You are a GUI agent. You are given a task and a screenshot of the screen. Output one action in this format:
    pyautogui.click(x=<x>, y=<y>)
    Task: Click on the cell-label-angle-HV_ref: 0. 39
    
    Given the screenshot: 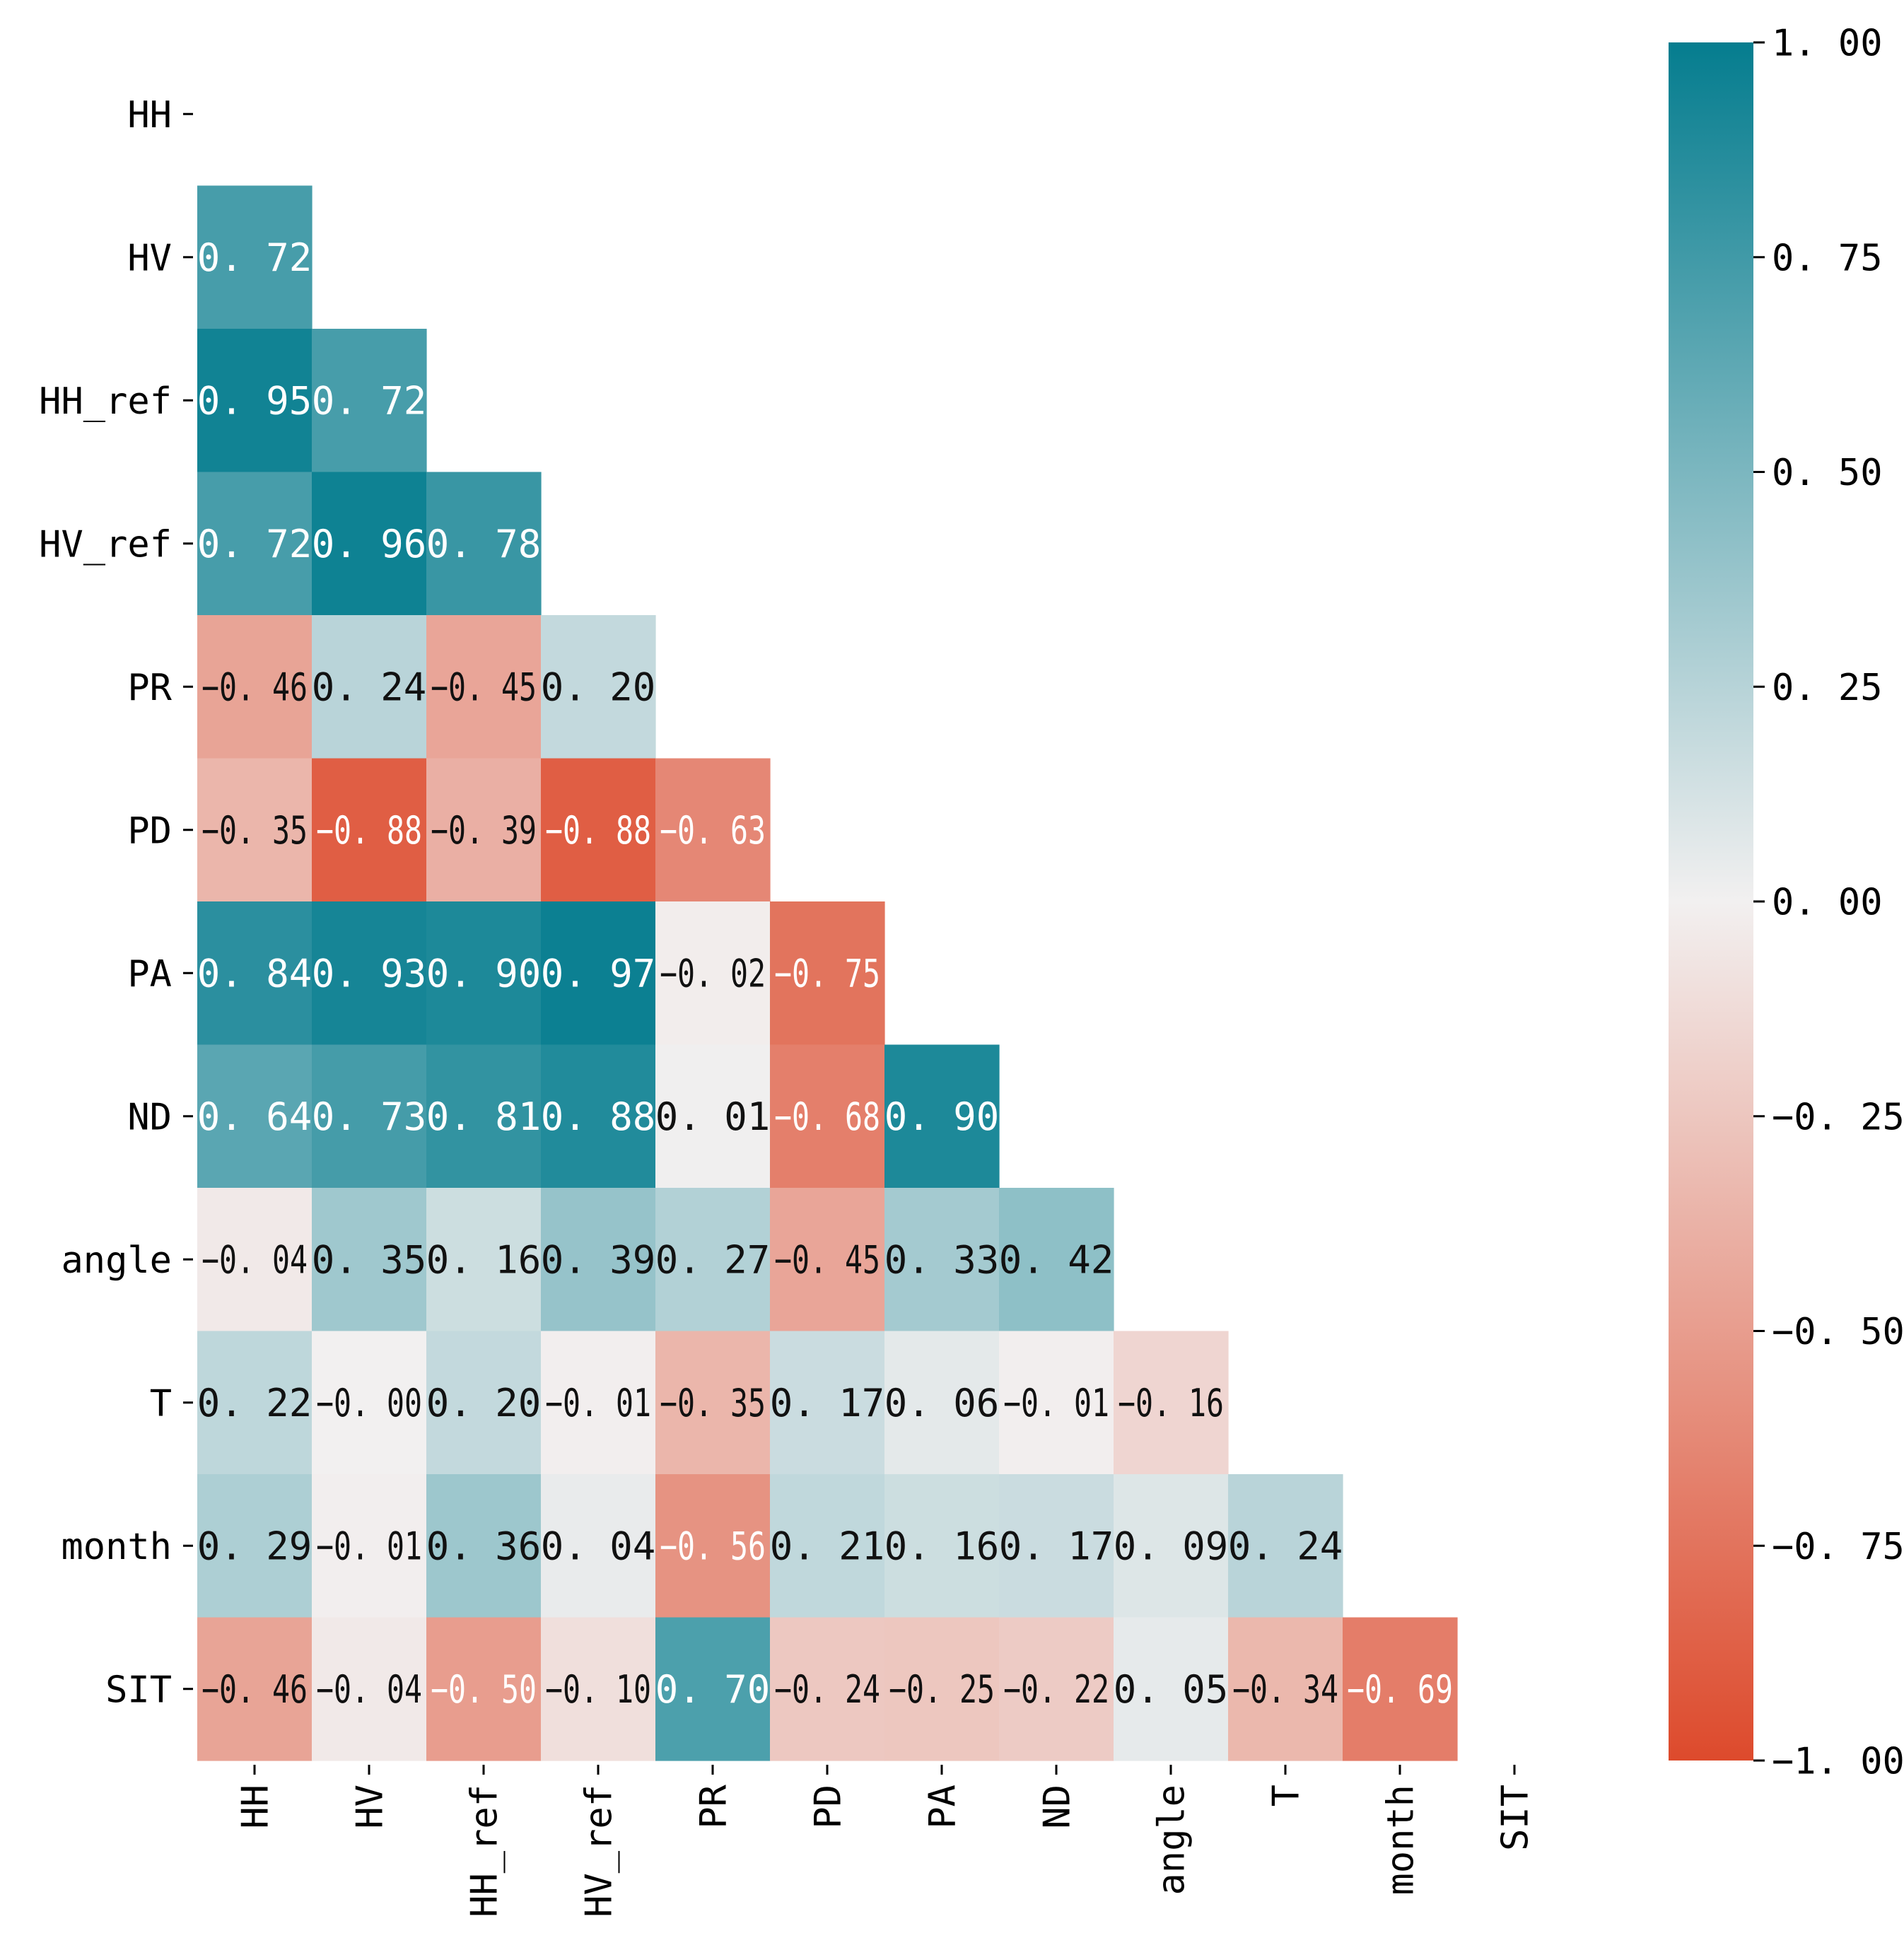 What is the action you would take?
    pyautogui.click(x=599, y=1260)
    